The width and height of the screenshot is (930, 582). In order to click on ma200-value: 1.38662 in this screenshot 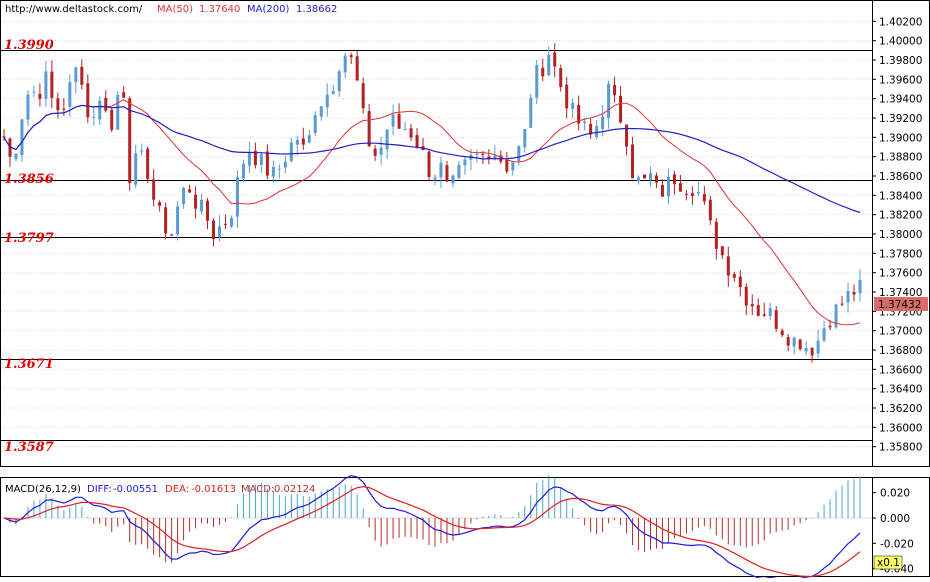, I will do `click(316, 9)`.